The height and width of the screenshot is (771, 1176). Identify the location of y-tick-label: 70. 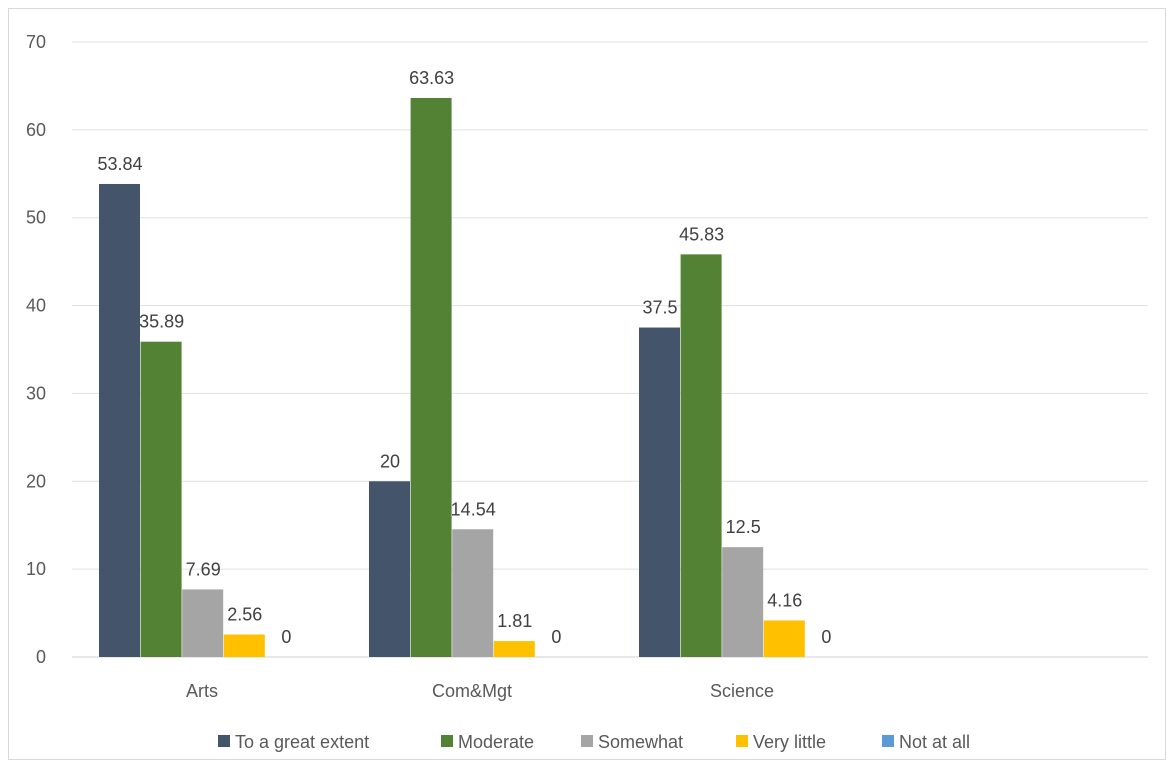
(36, 42).